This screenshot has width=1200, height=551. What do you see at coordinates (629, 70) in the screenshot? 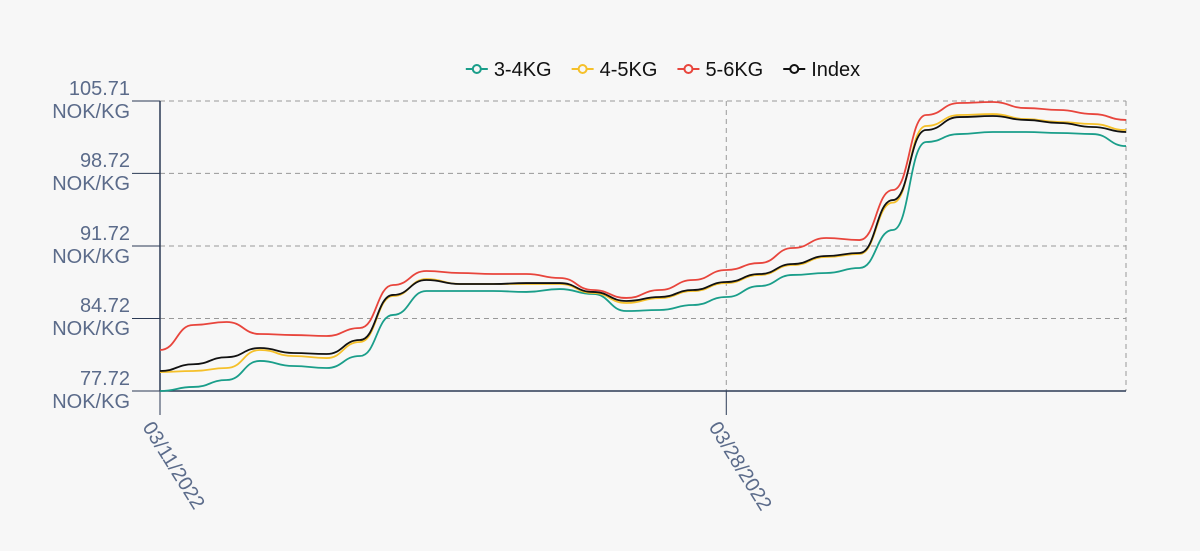
I see `legend-label: 4-5KG` at bounding box center [629, 70].